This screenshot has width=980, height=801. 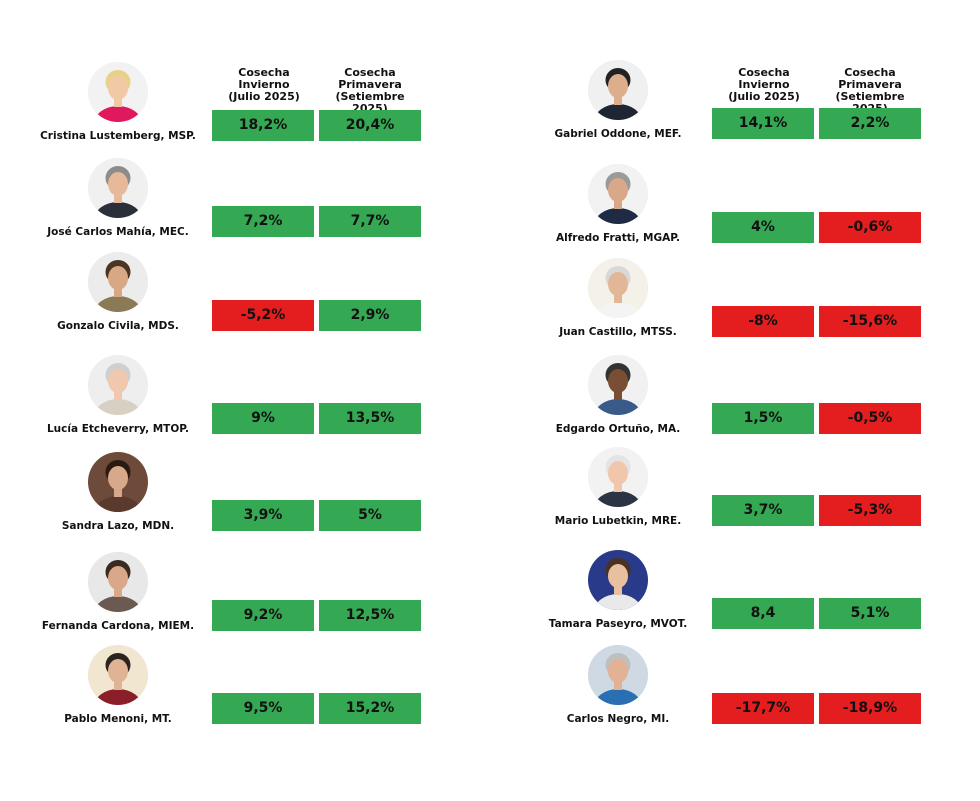 I want to click on value-invierno: 3,7%, so click(x=763, y=510).